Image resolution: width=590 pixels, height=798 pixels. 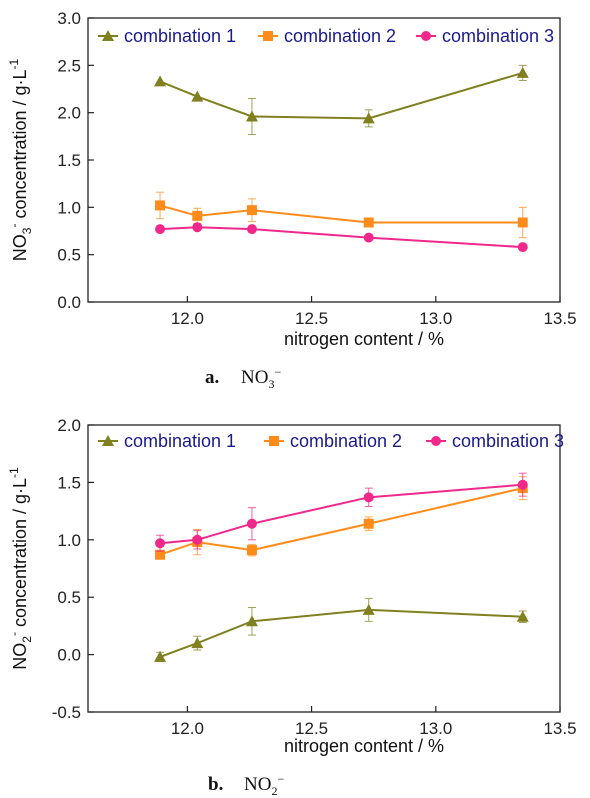 What do you see at coordinates (180, 36) in the screenshot?
I see `legend-label: combination 1` at bounding box center [180, 36].